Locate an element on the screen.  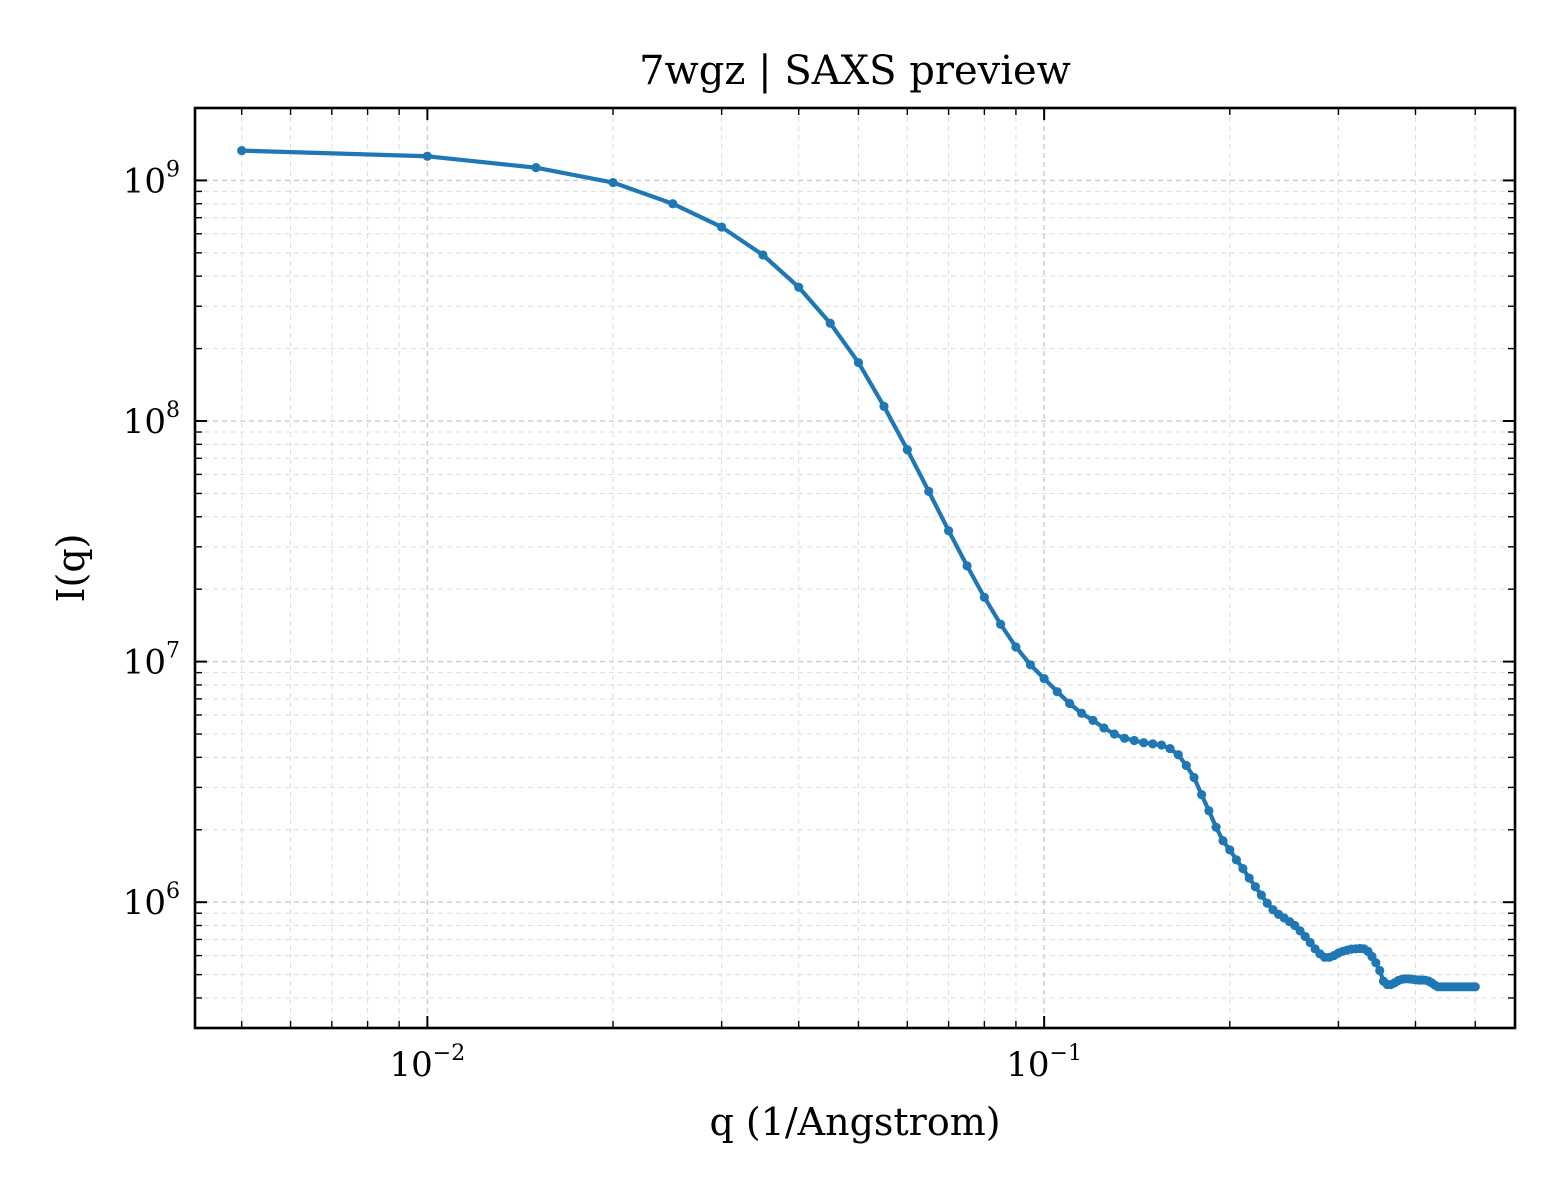
chart-title: 7wgz | SAXS preview is located at coordinates (855, 71).